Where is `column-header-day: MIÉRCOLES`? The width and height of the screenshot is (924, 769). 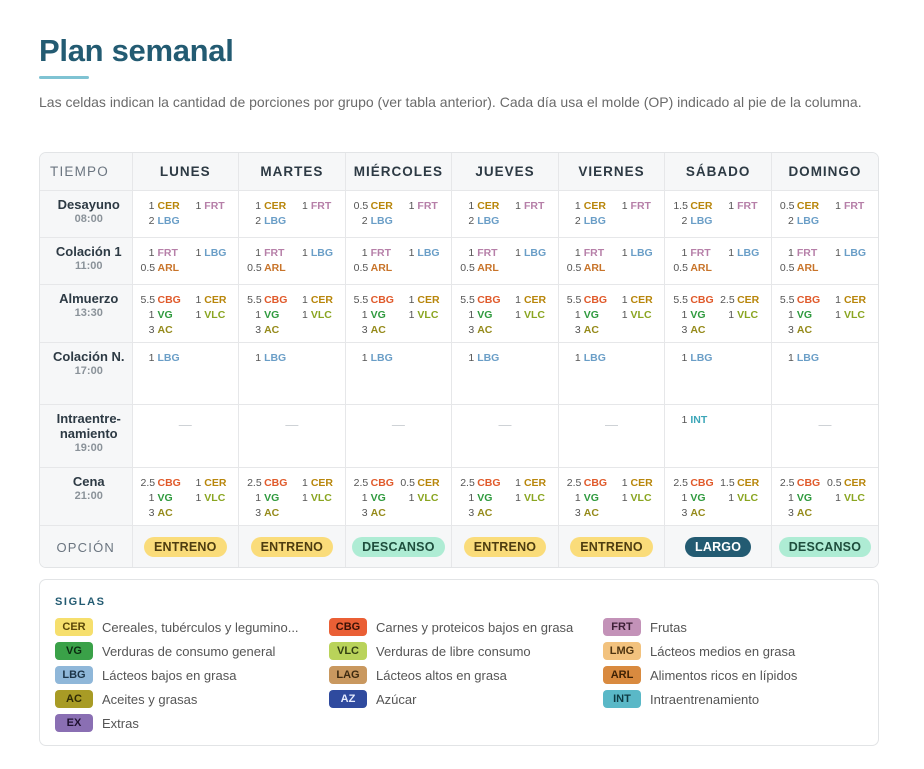 column-header-day: MIÉRCOLES is located at coordinates (399, 172).